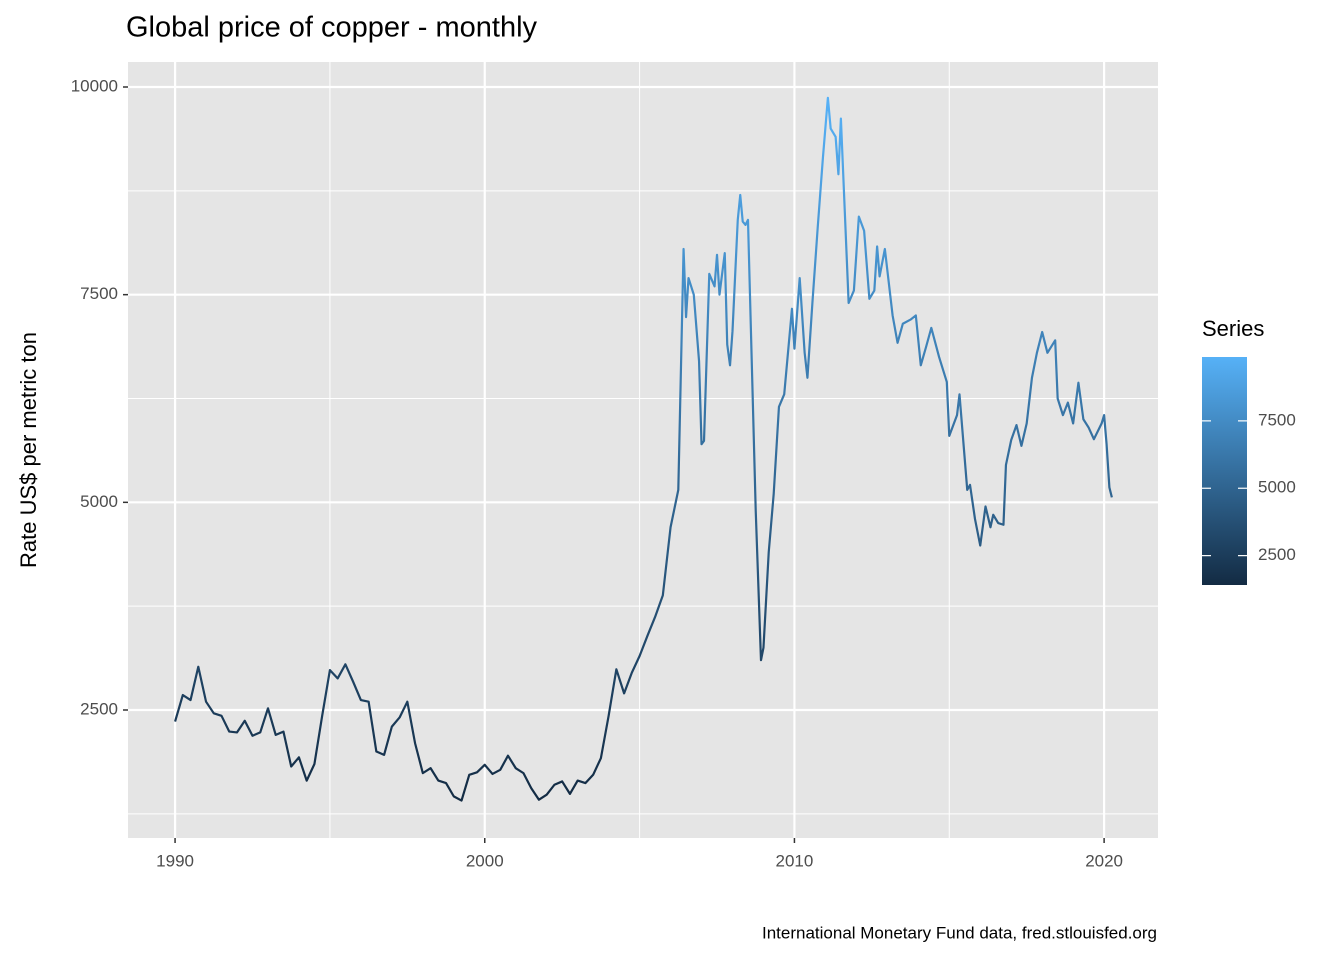 The image size is (1344, 960). Describe the element at coordinates (1104, 860) in the screenshot. I see `x-tick-label: 2020` at that location.